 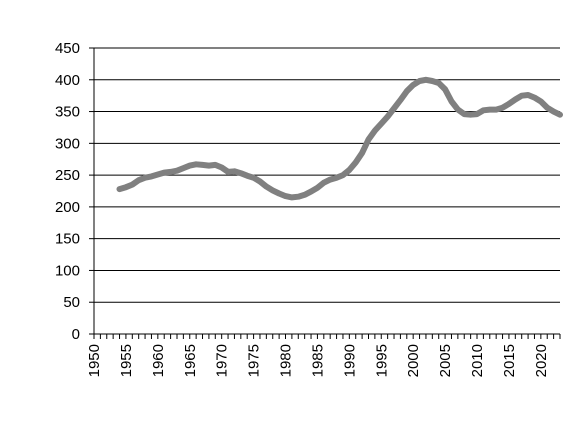 What do you see at coordinates (349, 360) in the screenshot?
I see `x-tick-label: 1990` at bounding box center [349, 360].